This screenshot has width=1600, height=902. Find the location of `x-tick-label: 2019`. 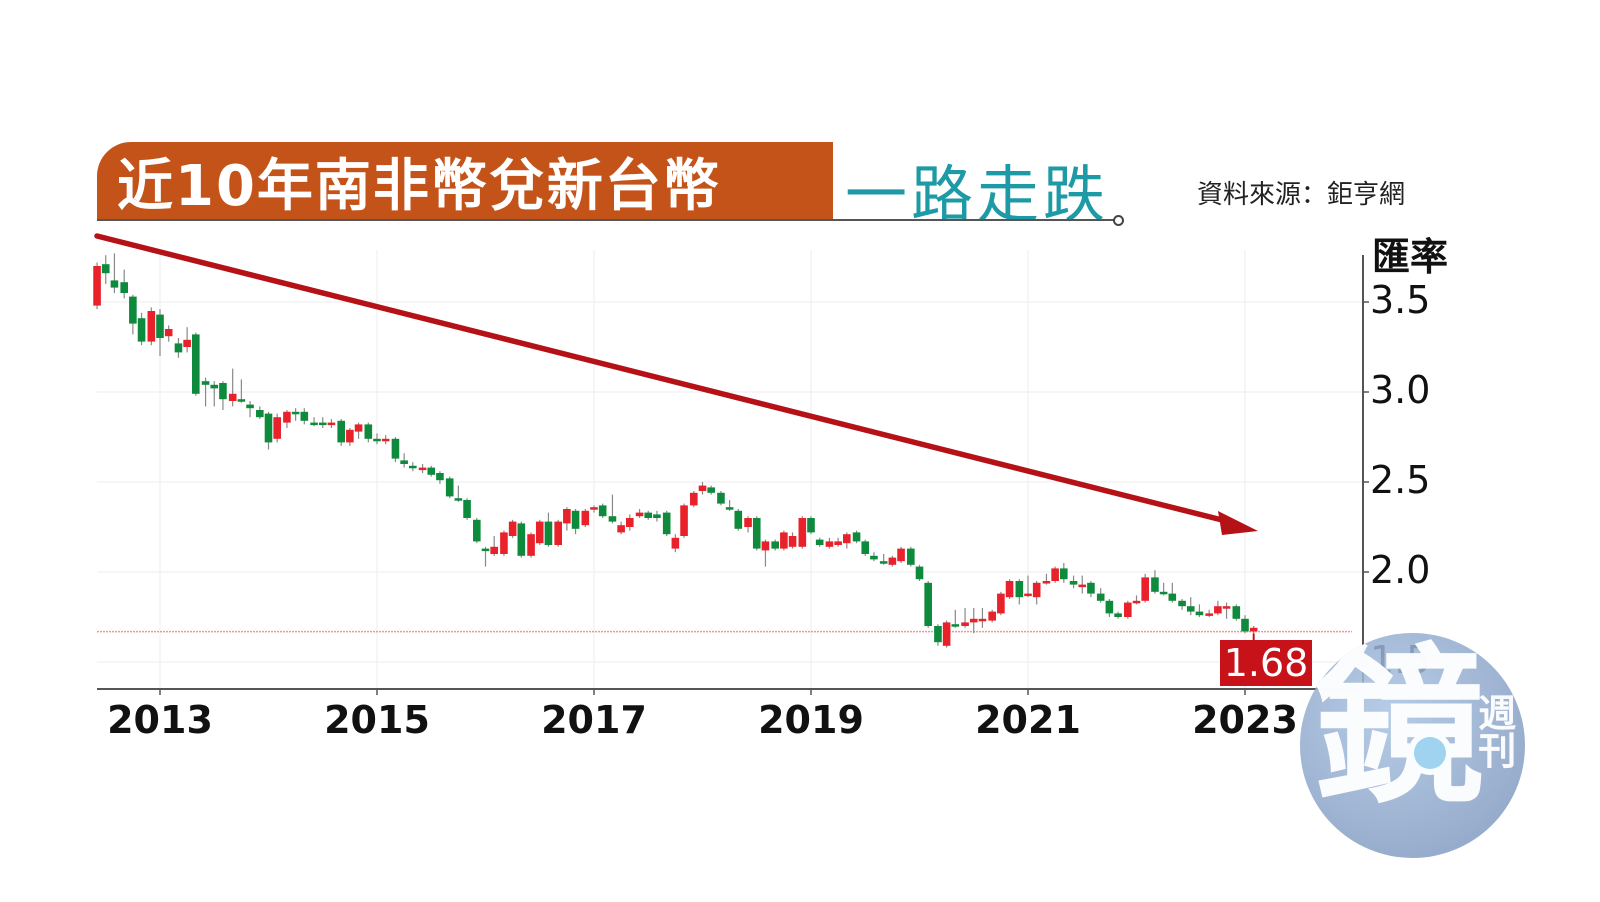

x-tick-label: 2019 is located at coordinates (811, 720).